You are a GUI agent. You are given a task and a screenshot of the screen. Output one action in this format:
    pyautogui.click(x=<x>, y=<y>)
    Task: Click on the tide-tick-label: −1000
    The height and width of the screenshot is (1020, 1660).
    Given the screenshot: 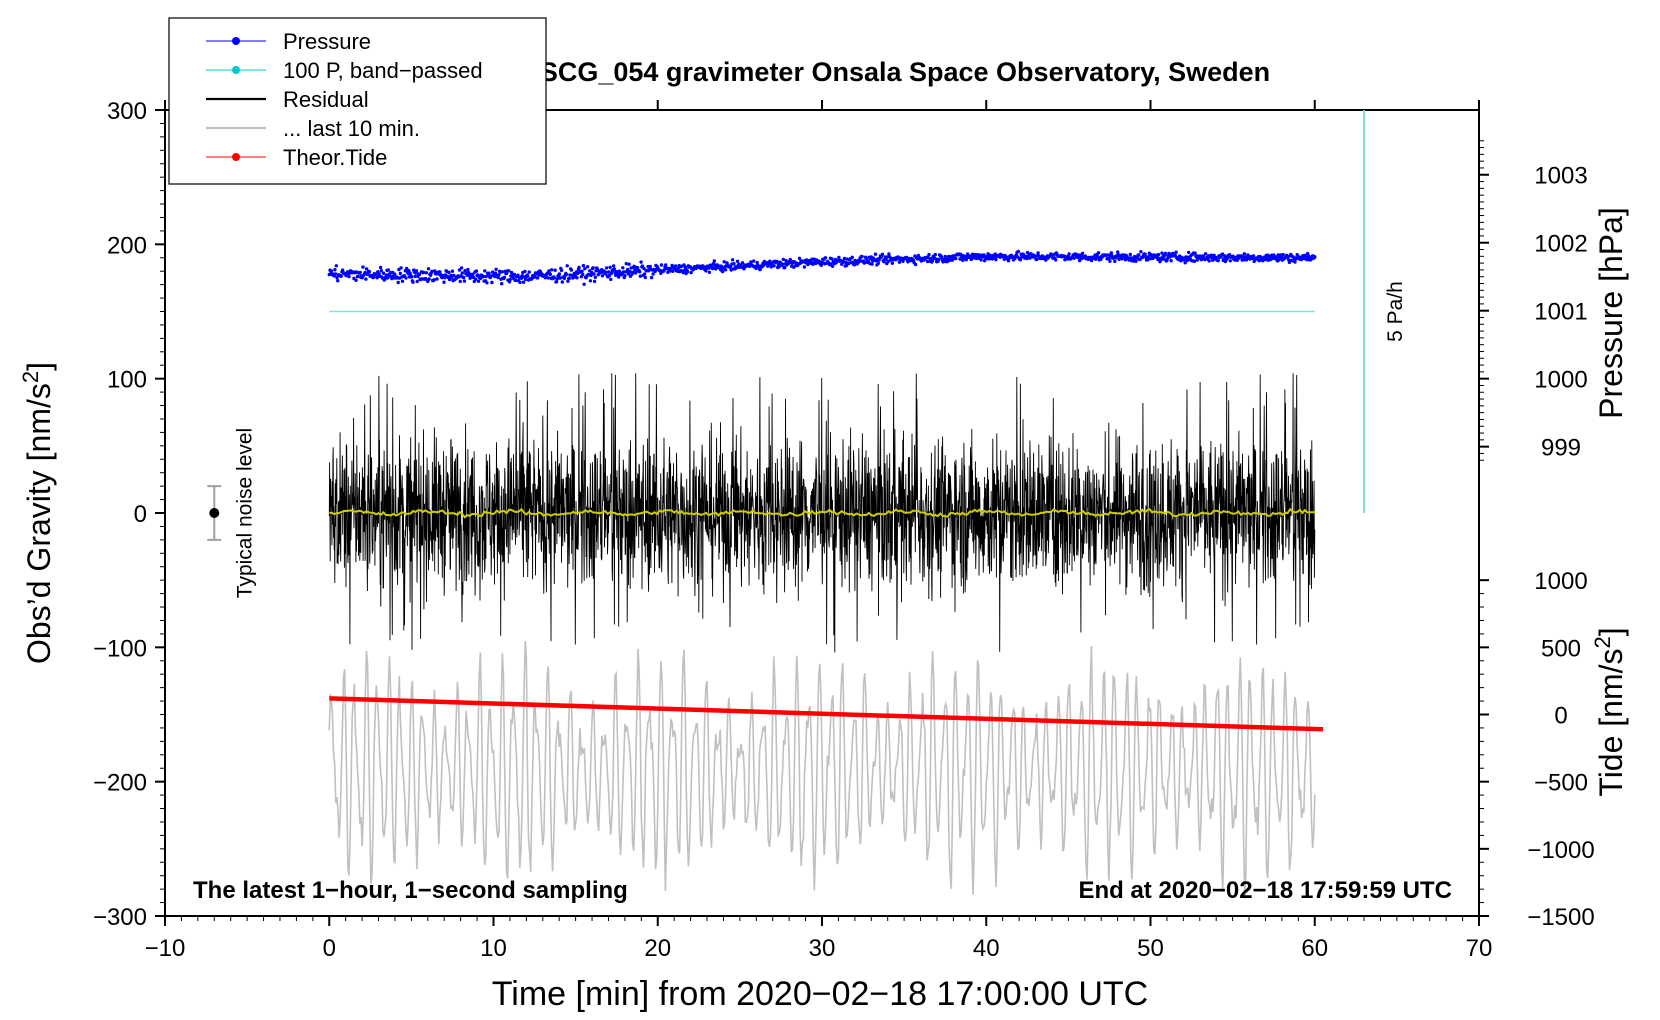 What is the action you would take?
    pyautogui.click(x=1560, y=850)
    